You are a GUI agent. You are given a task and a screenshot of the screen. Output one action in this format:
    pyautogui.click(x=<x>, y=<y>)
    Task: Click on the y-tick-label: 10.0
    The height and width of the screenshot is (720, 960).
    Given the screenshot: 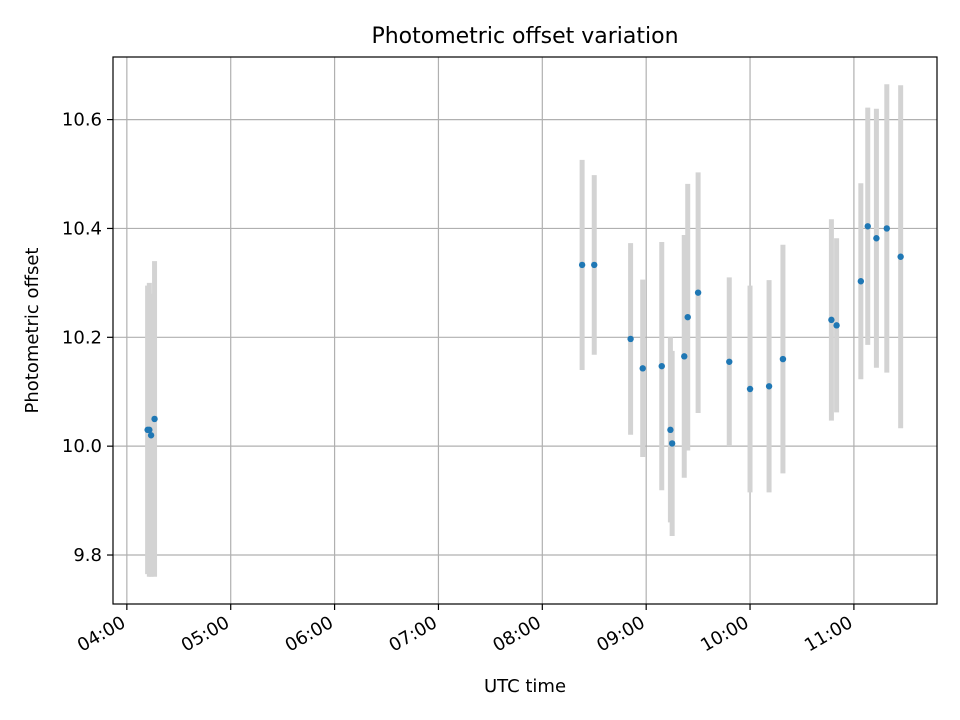 What is the action you would take?
    pyautogui.click(x=82, y=446)
    